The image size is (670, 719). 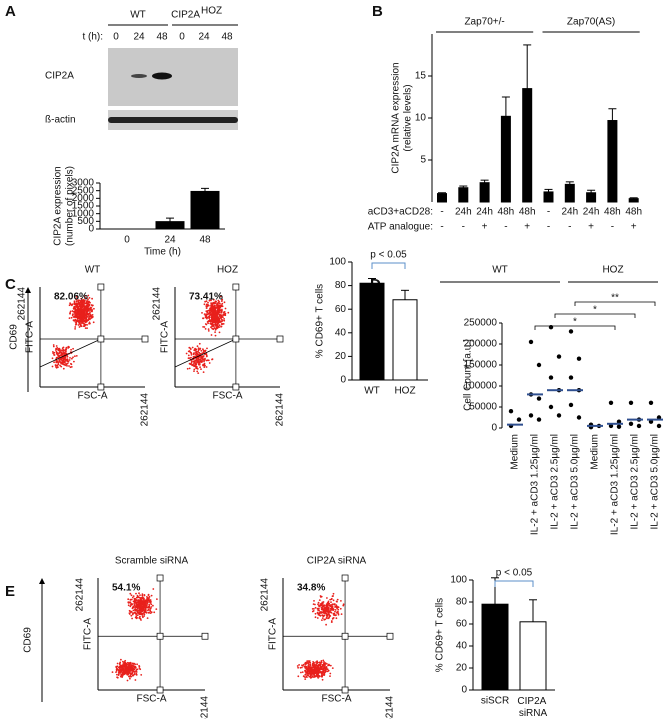 What do you see at coordinates (500, 270) in the screenshot?
I see `group-label: WT` at bounding box center [500, 270].